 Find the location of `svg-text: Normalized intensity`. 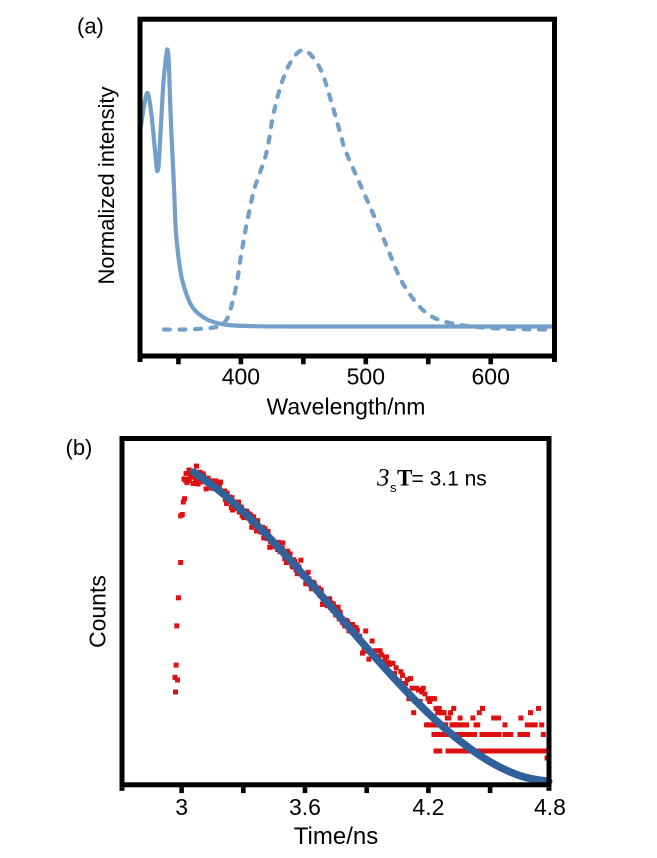

svg-text: Normalized intensity is located at coordinates (106, 185).